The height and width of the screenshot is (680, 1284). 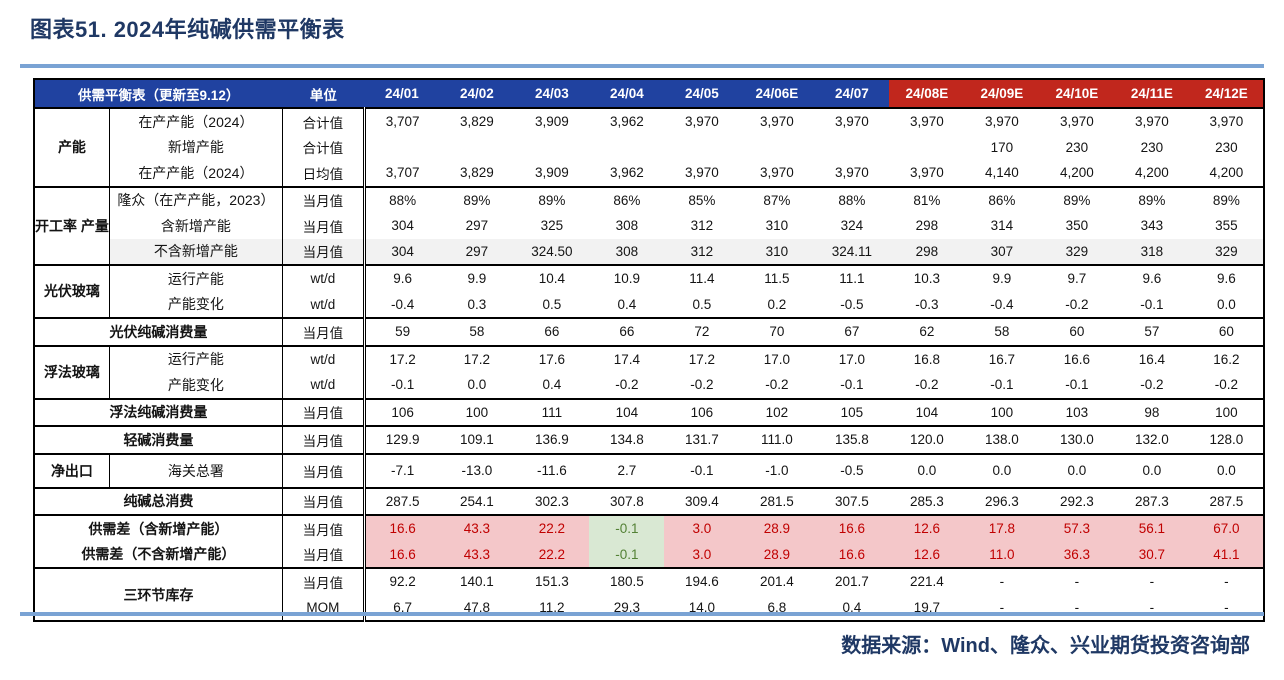 I want to click on group-label-cell: 净出口, so click(x=72, y=470).